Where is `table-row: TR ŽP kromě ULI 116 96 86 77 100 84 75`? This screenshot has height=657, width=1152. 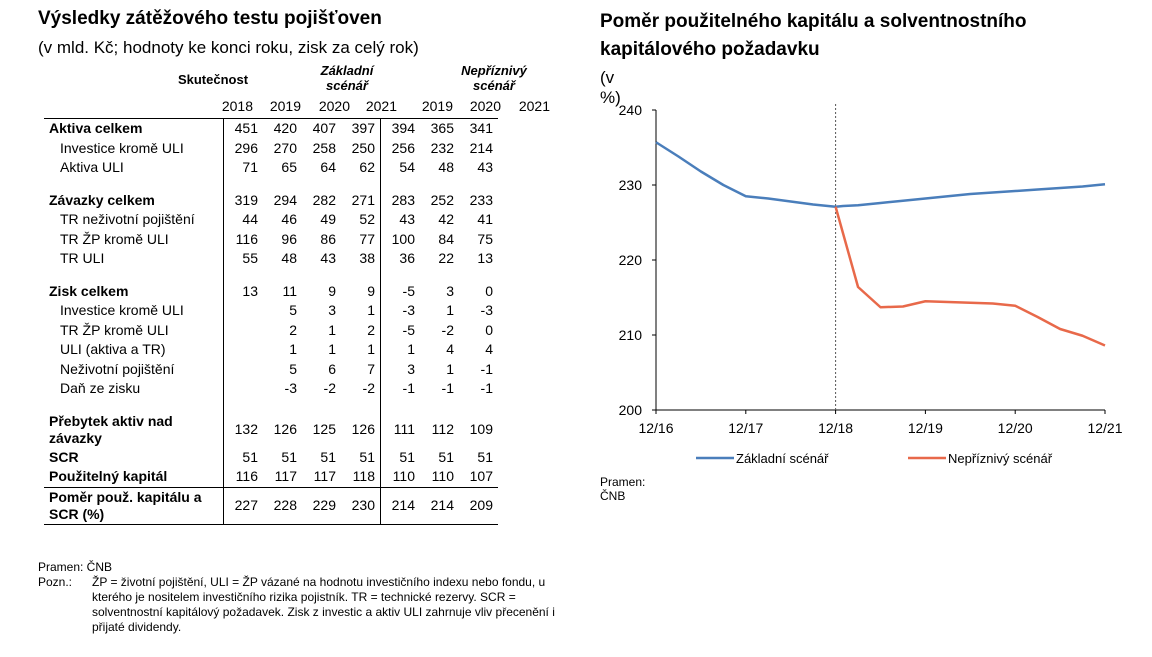
table-row: TR ŽP kromě ULI 116 96 86 77 100 84 75 is located at coordinates (271, 239).